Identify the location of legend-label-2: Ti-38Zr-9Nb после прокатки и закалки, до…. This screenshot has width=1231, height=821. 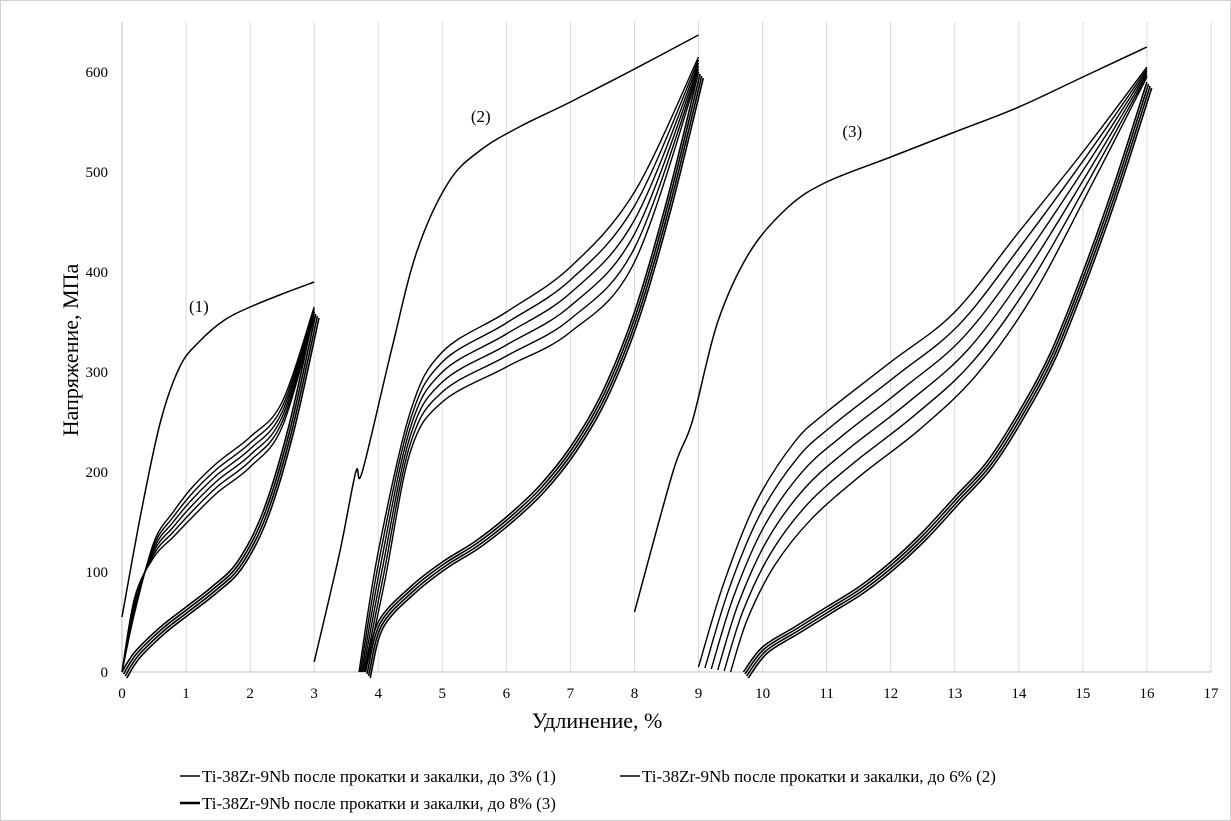
(819, 776).